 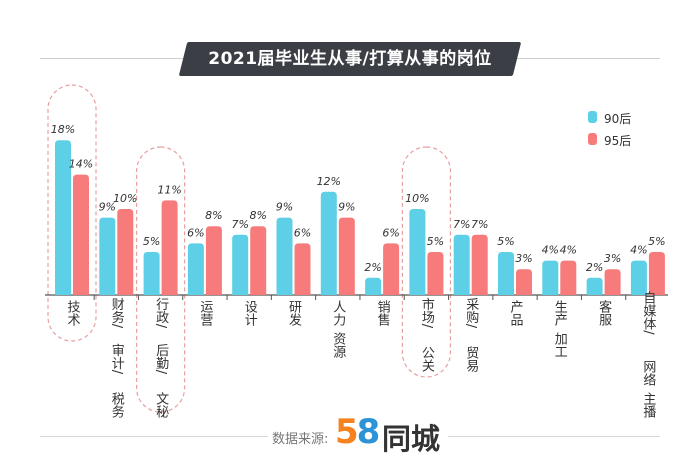 I want to click on tick-label: 文秘, so click(x=161, y=405).